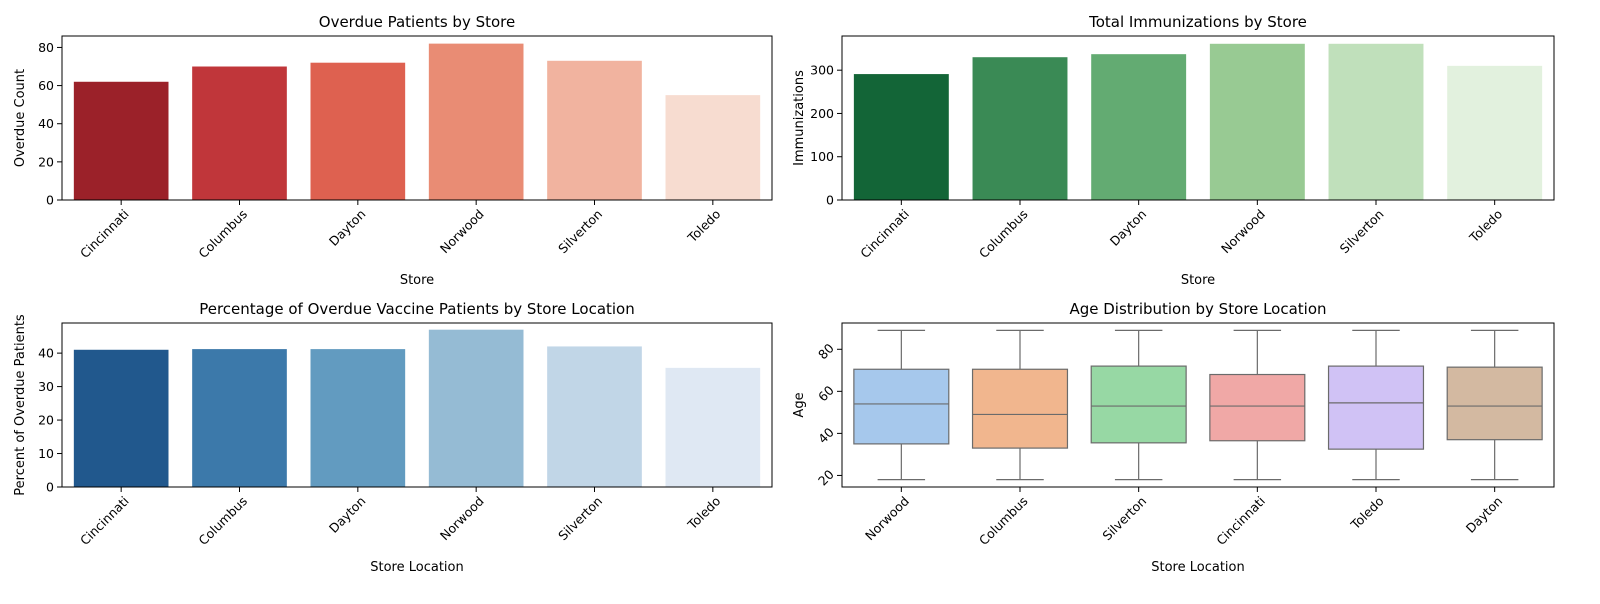  What do you see at coordinates (1197, 22) in the screenshot?
I see `chart-title: Total Immunizations by Store` at bounding box center [1197, 22].